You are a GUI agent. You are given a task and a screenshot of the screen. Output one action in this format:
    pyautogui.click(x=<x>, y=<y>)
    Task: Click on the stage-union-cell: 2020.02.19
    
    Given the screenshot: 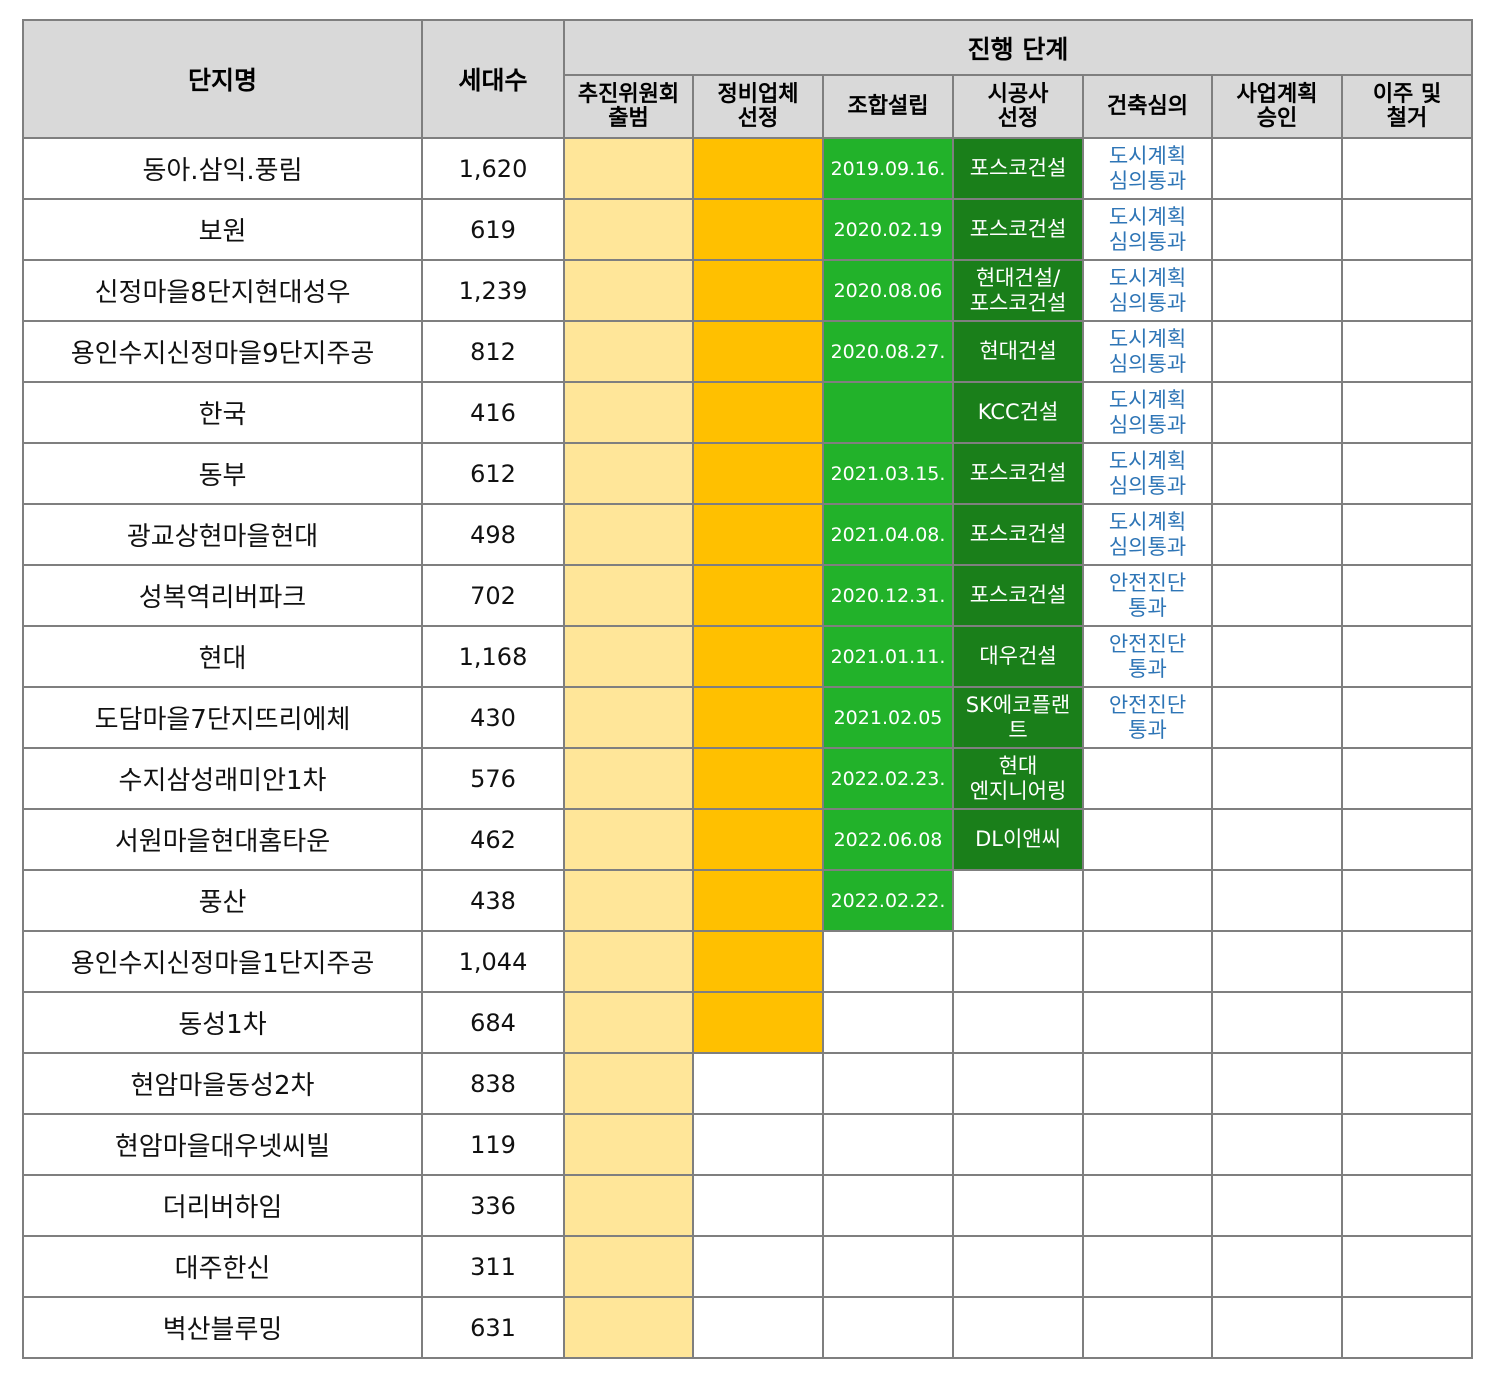 What is the action you would take?
    pyautogui.click(x=888, y=229)
    